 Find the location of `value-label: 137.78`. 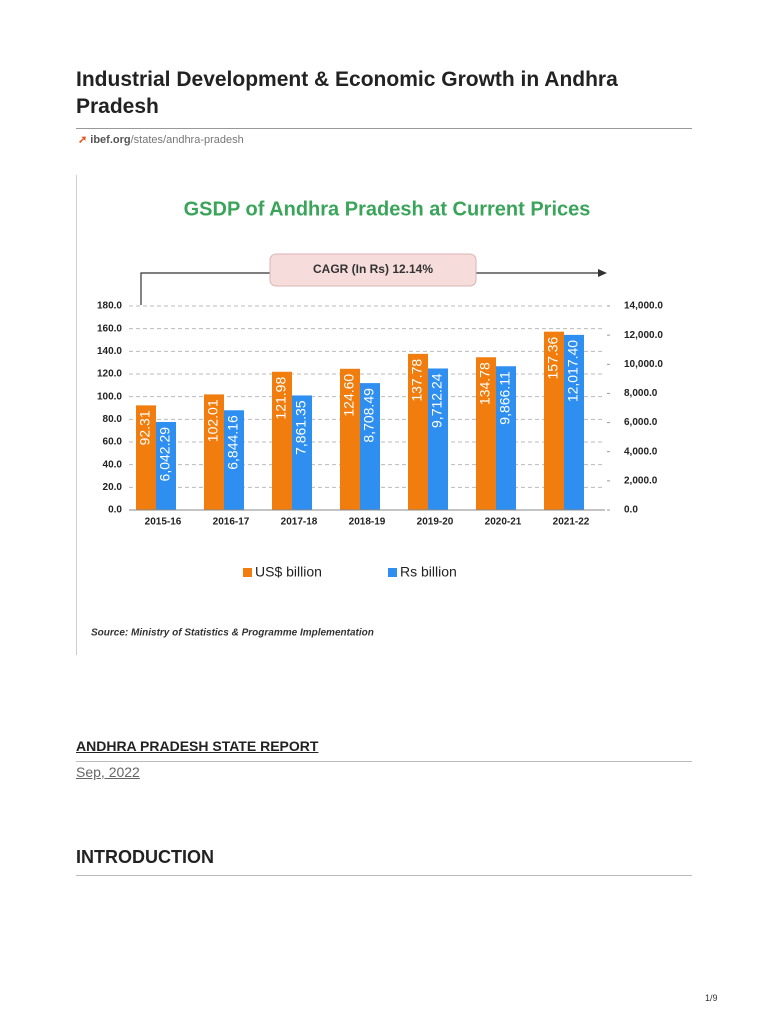

value-label: 137.78 is located at coordinates (417, 380).